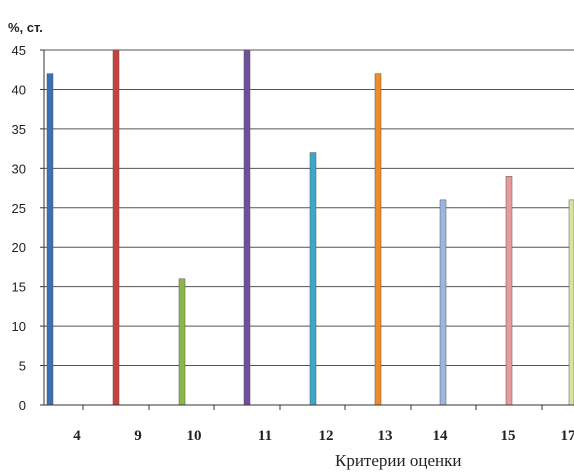 The height and width of the screenshot is (472, 574). What do you see at coordinates (19, 168) in the screenshot?
I see `y-tick-label: 30` at bounding box center [19, 168].